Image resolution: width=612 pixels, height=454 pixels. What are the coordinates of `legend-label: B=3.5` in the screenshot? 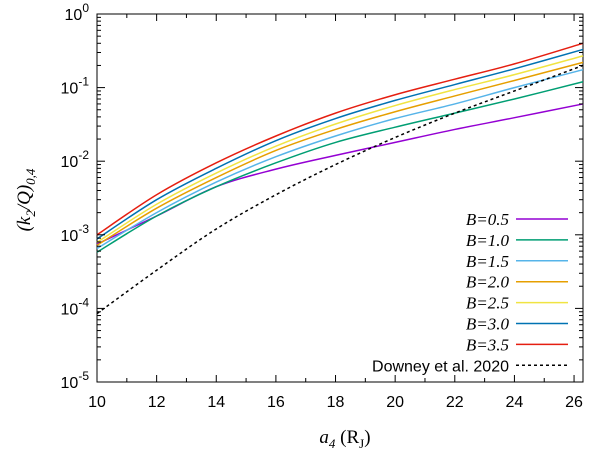 It's located at (487, 344).